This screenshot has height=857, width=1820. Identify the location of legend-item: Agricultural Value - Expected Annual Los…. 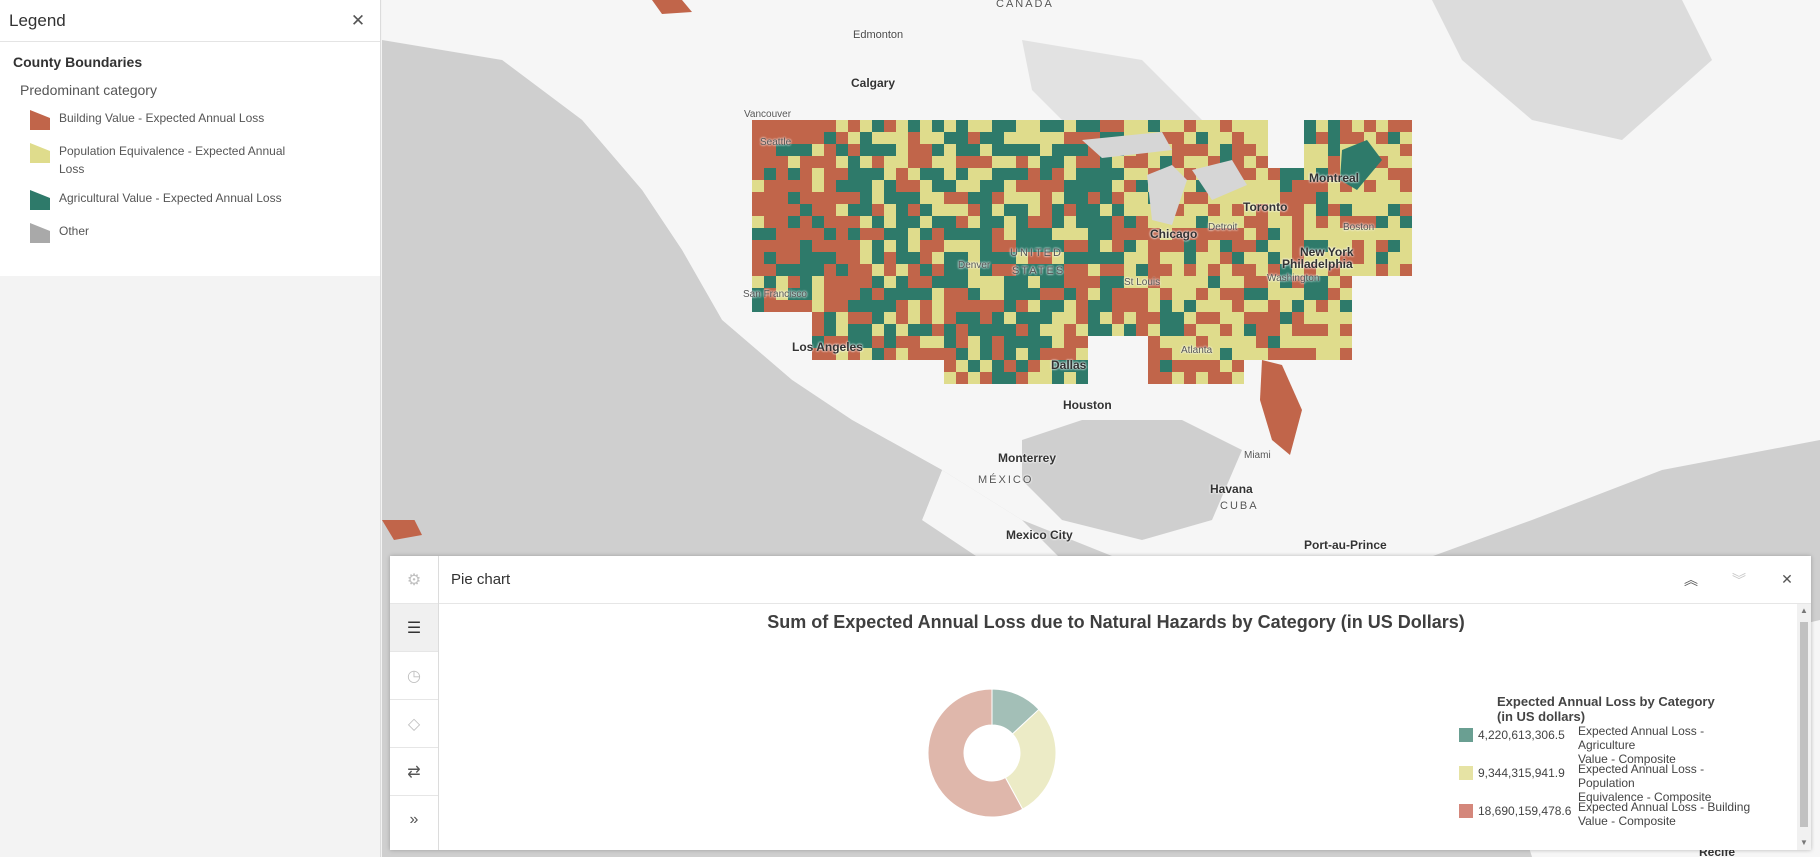
(190, 200).